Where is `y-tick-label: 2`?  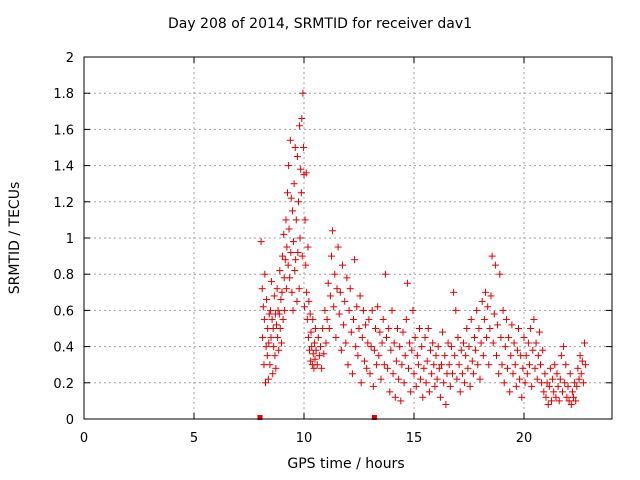 y-tick-label: 2 is located at coordinates (70, 58).